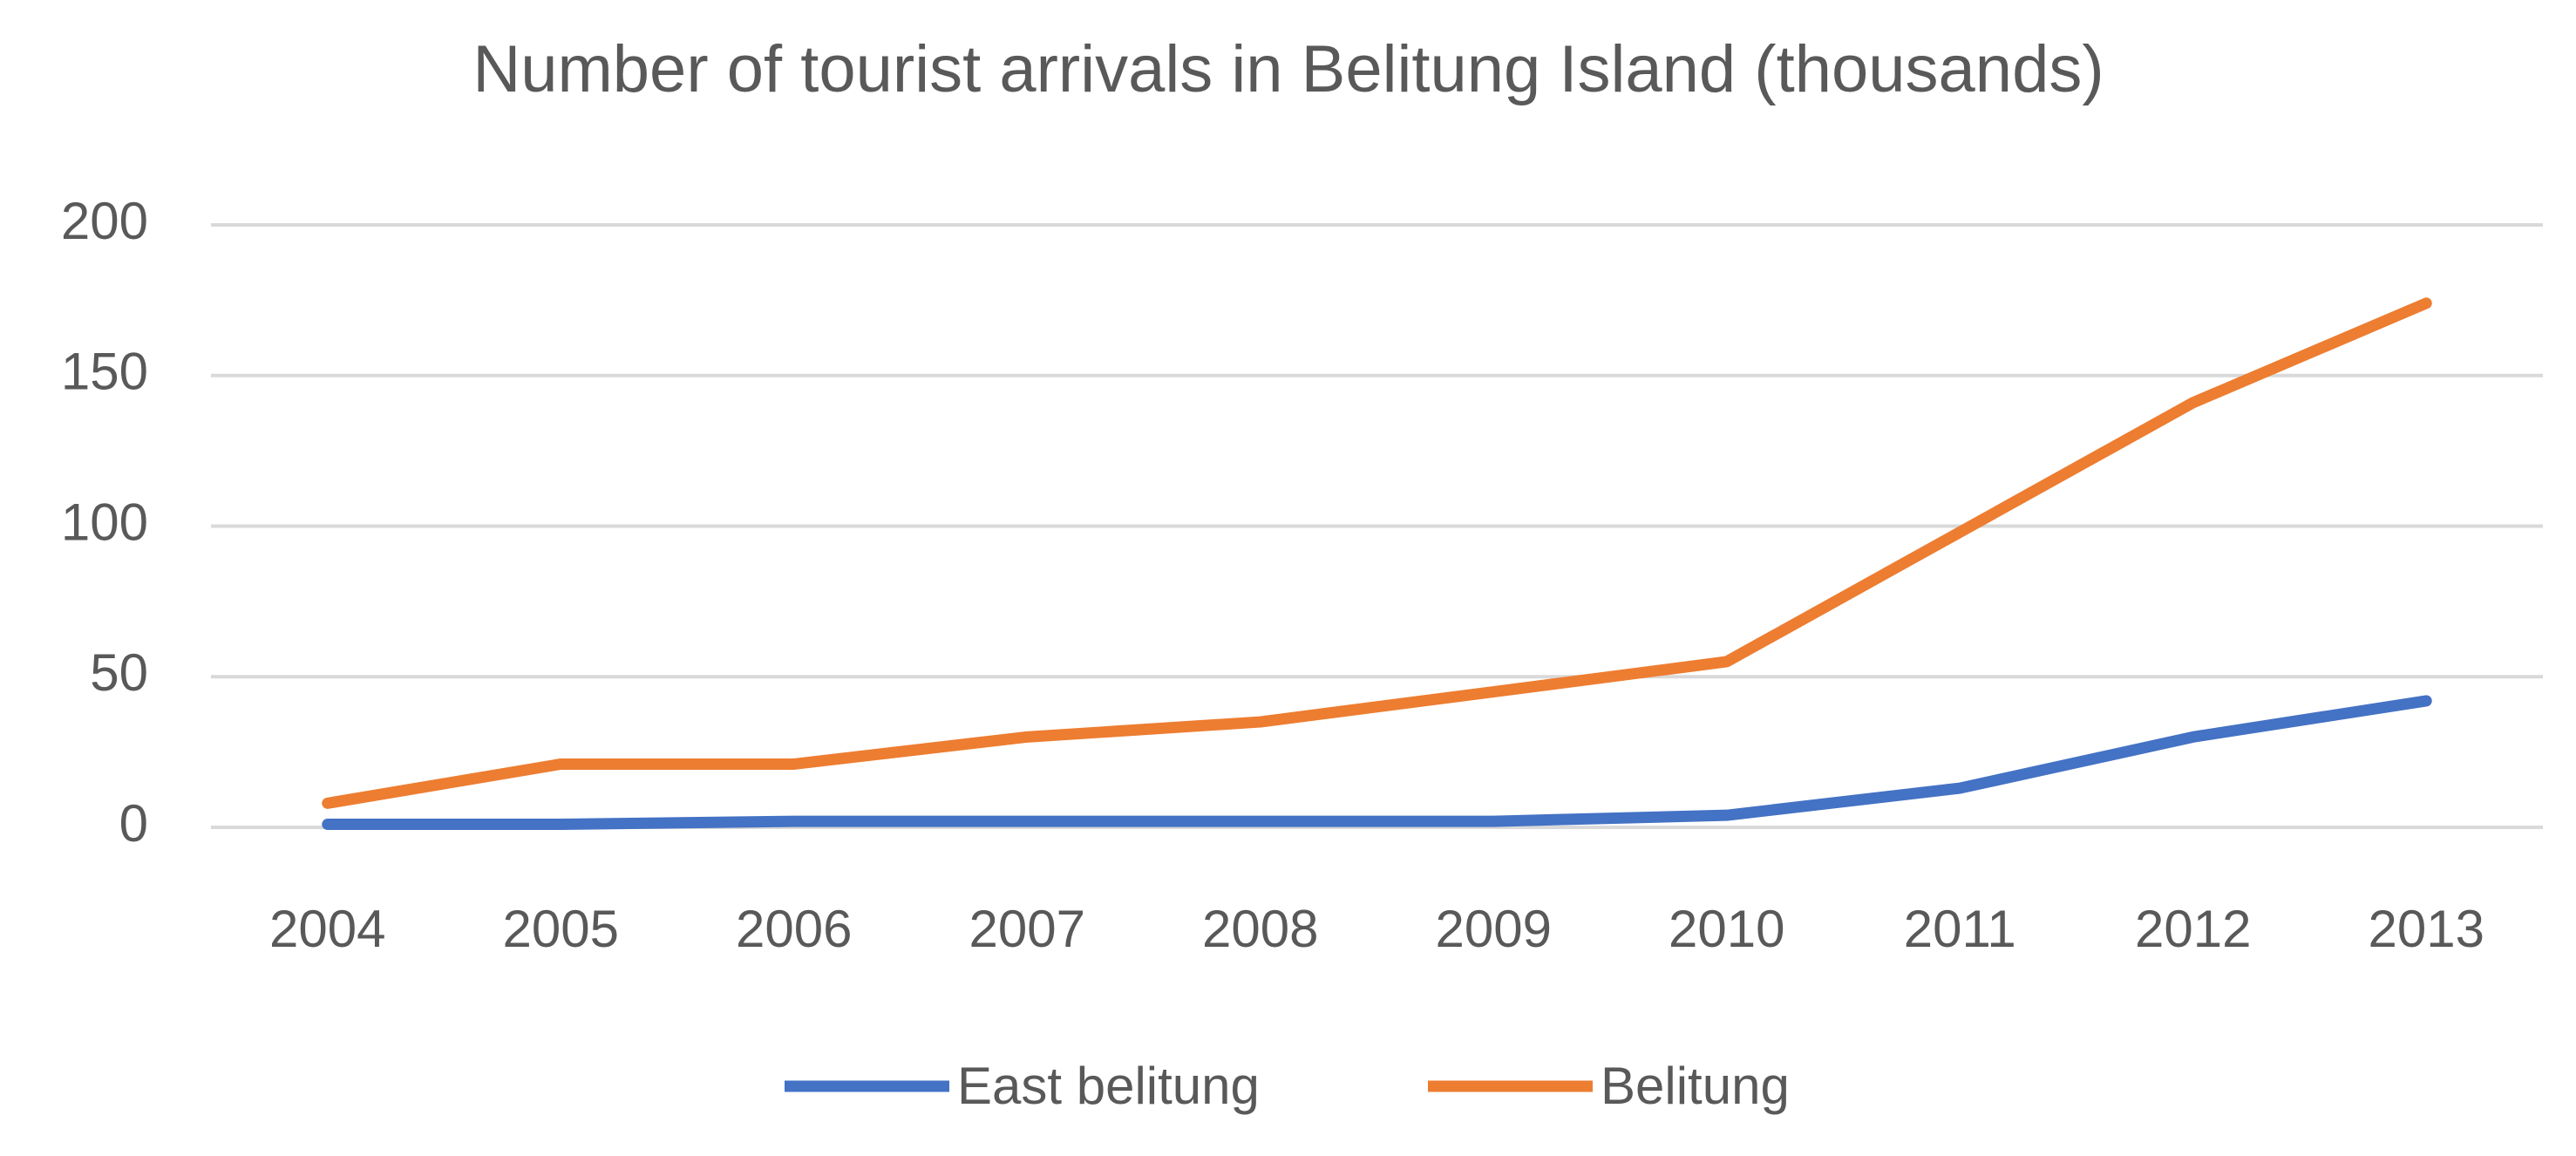 Image resolution: width=2576 pixels, height=1156 pixels. Describe the element at coordinates (1960, 929) in the screenshot. I see `x-tick-label: 2011` at that location.